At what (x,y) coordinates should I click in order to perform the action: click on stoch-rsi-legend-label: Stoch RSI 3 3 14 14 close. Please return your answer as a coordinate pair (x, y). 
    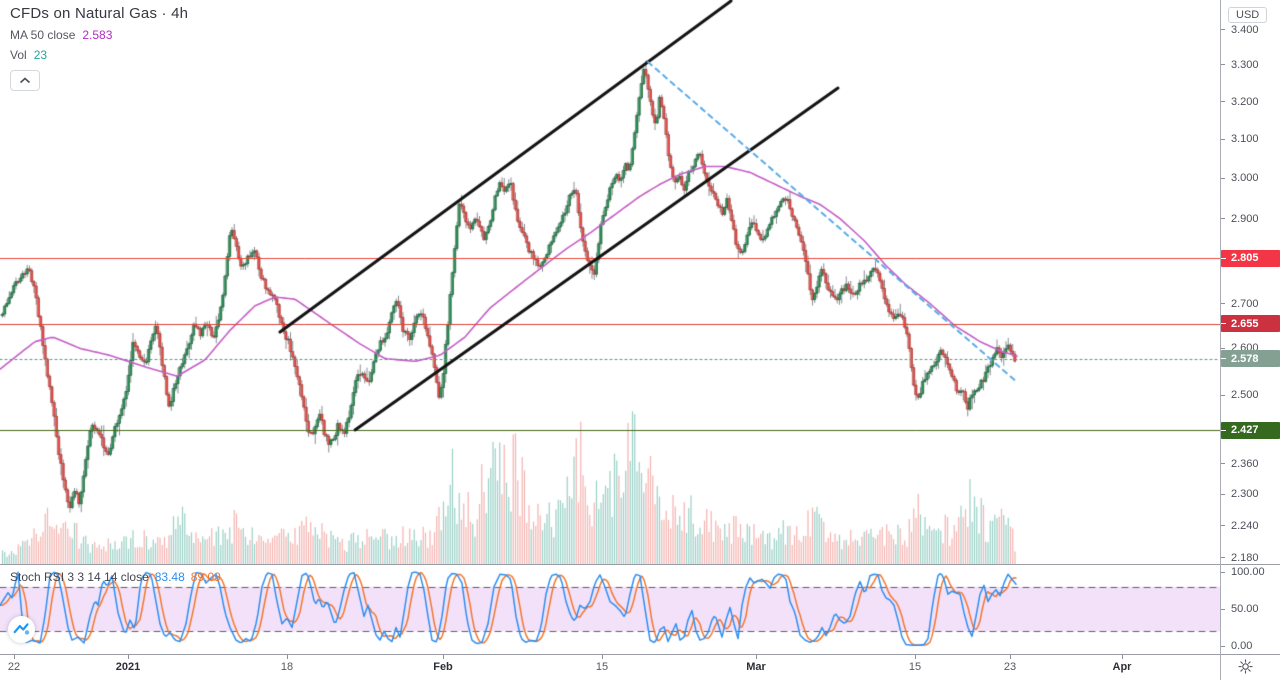
    Looking at the image, I should click on (79, 577).